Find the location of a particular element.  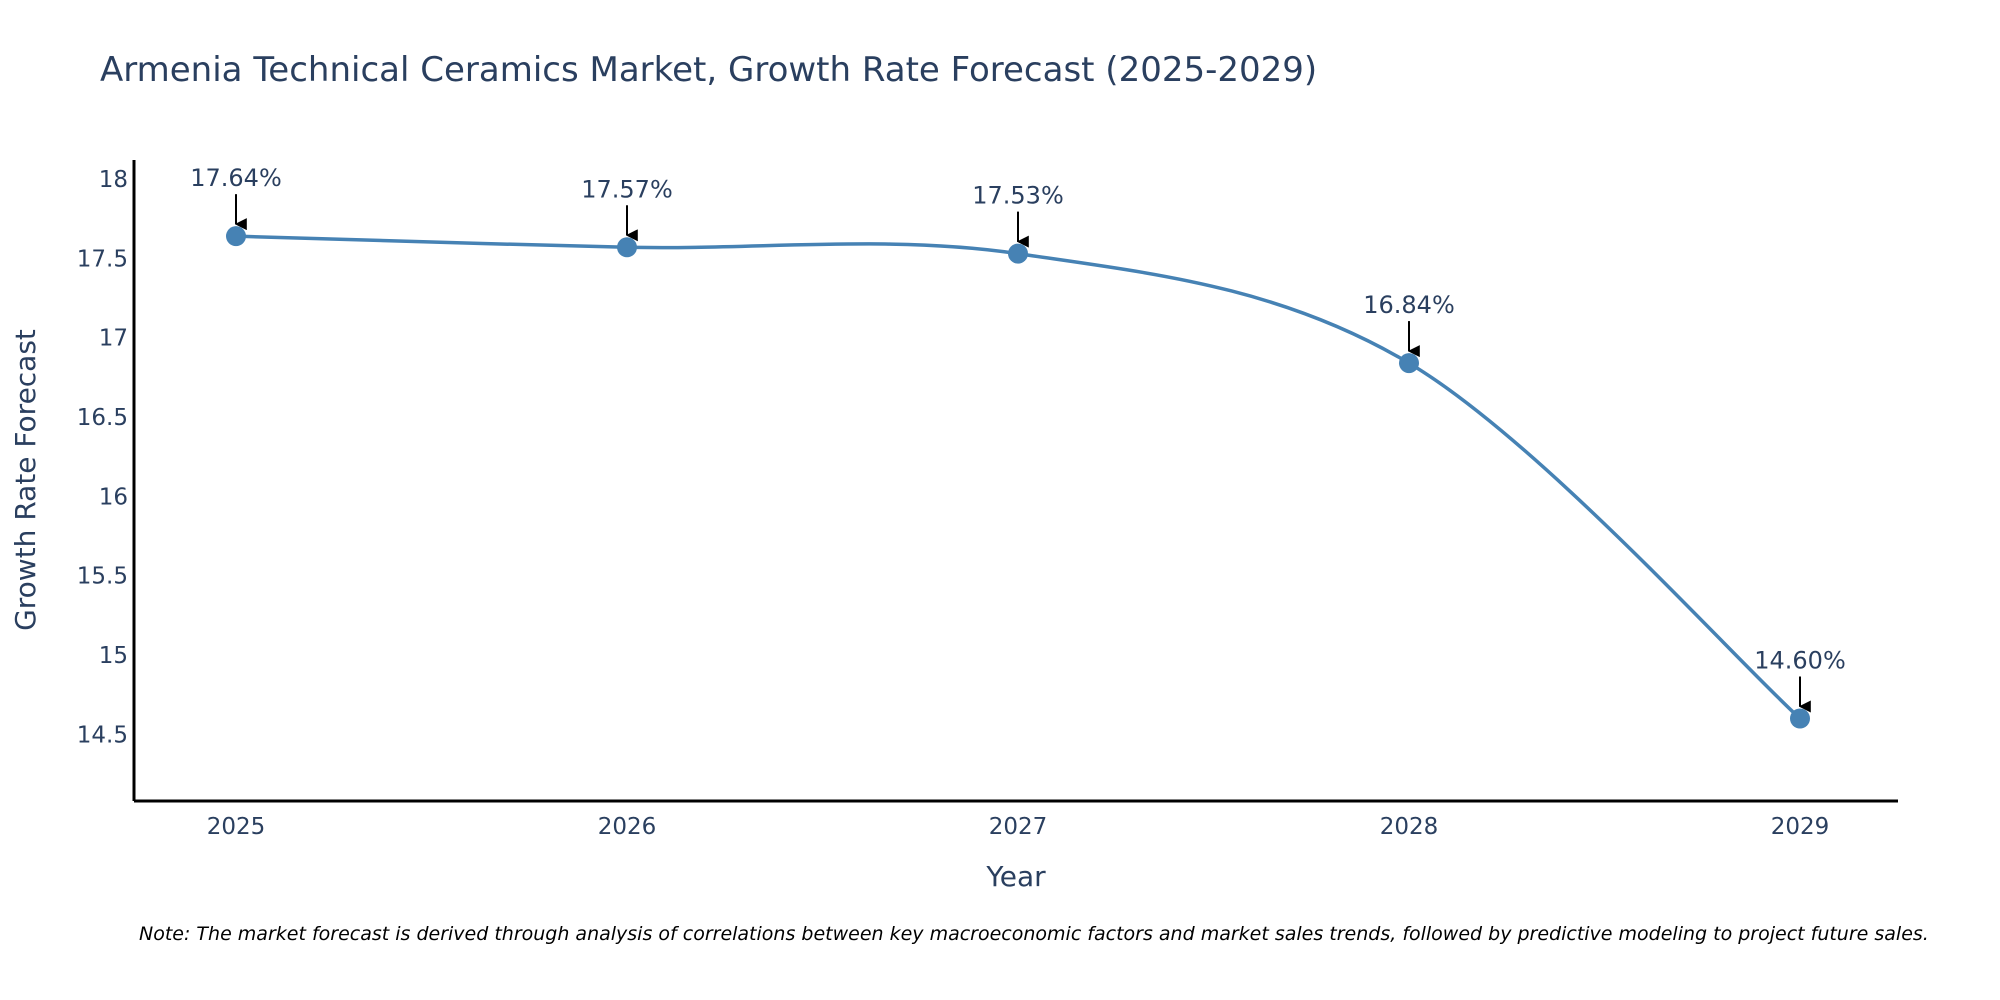

y-tick-label: 17 is located at coordinates (113, 339).